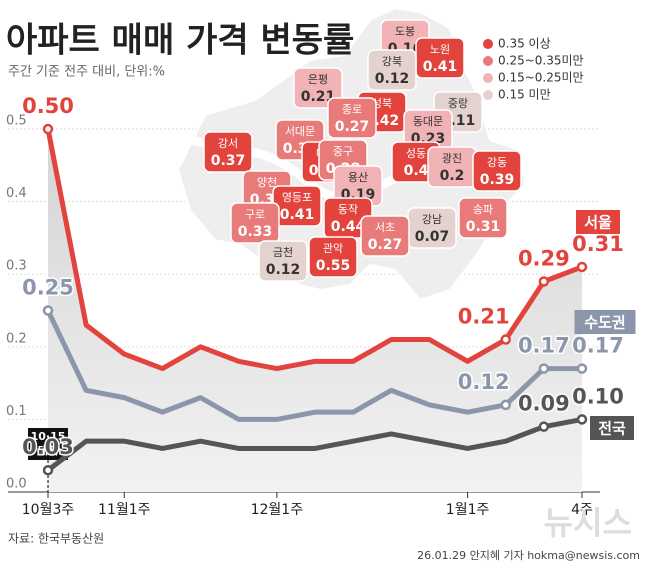 The image size is (648, 568). Describe the element at coordinates (318, 97) in the screenshot. I see `district-value: 0.21` at that location.